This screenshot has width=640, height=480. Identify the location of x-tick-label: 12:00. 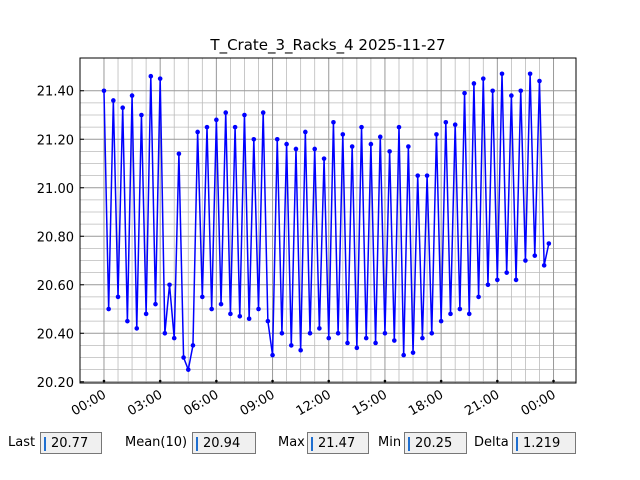
(314, 403).